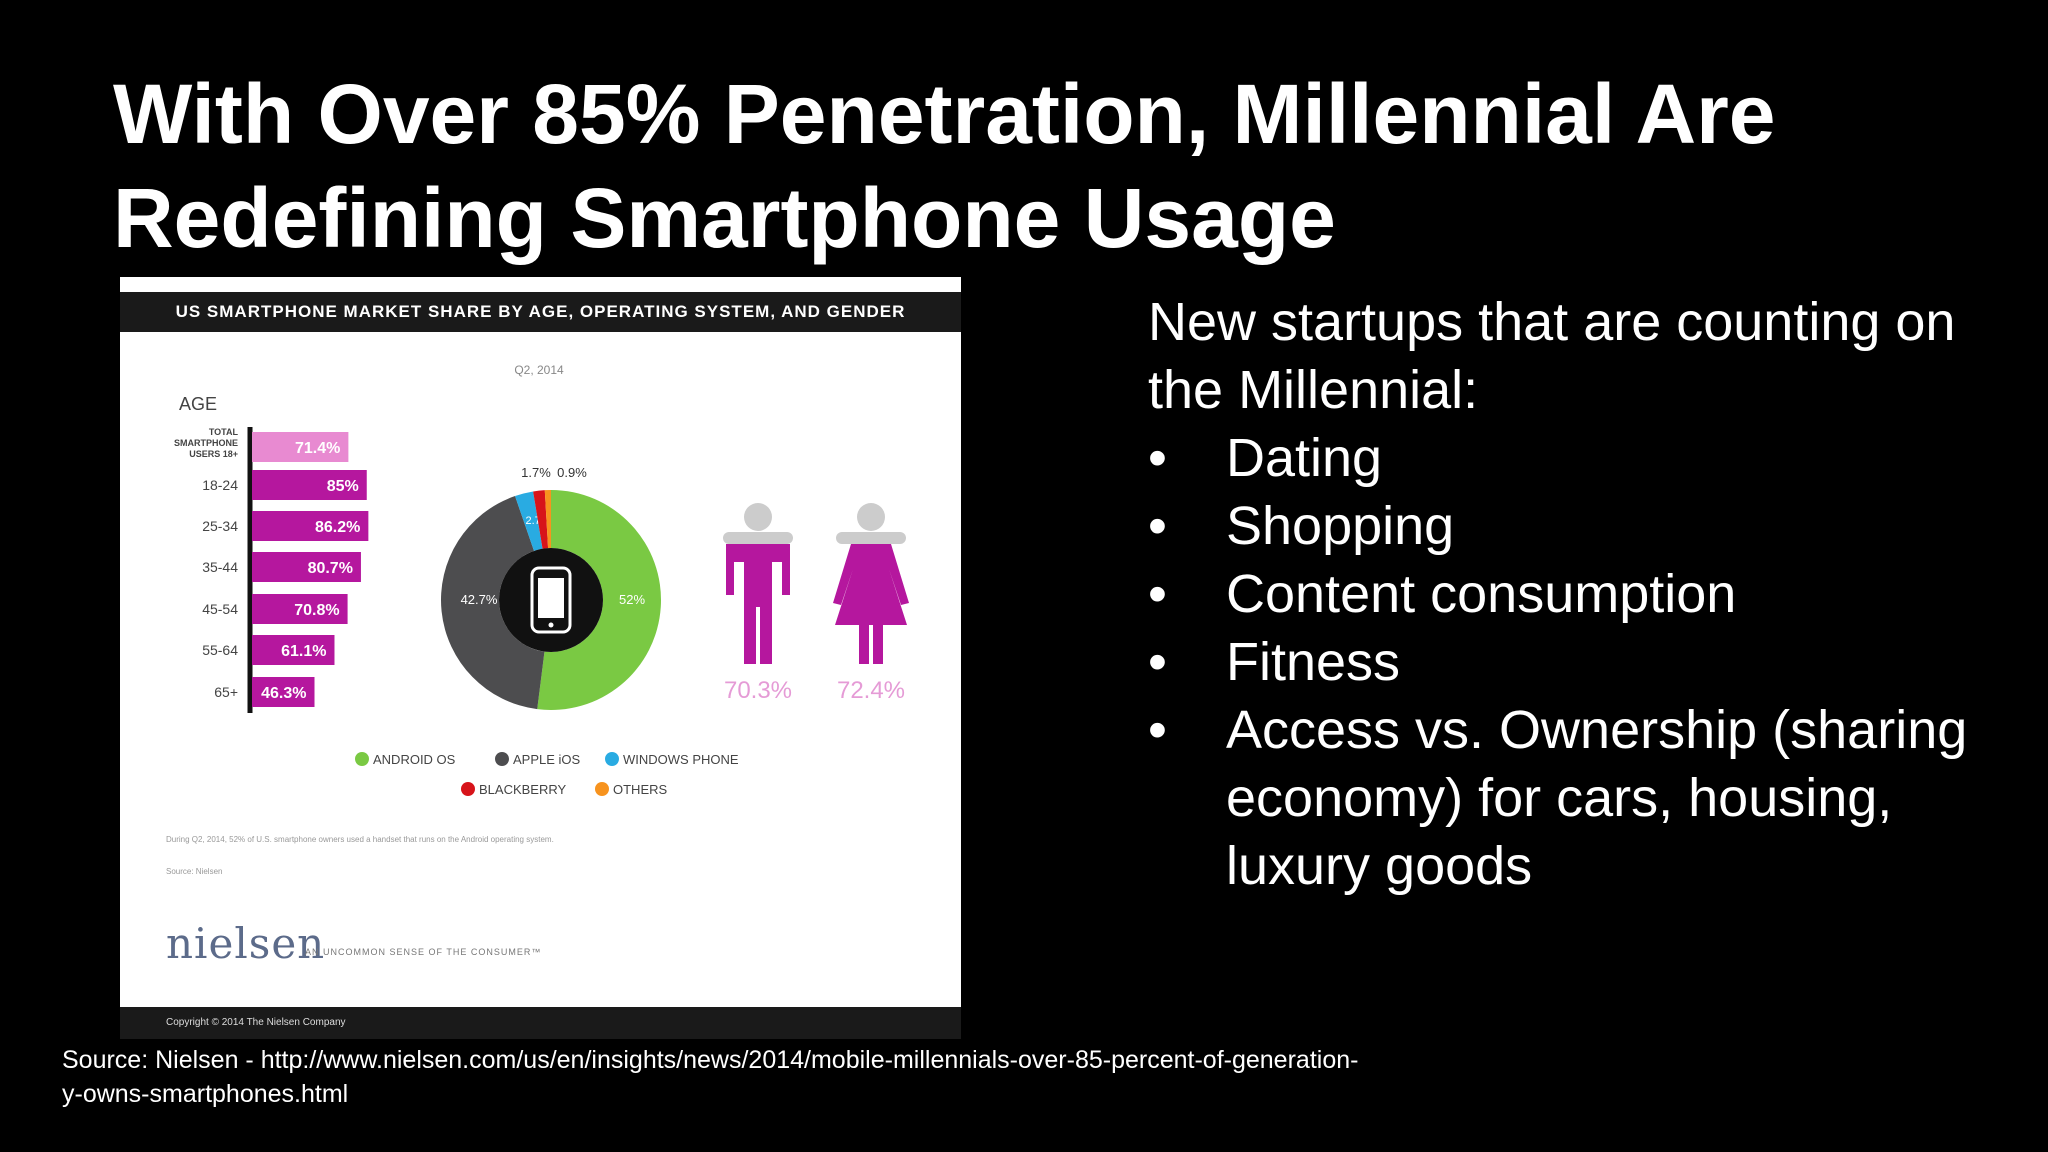  What do you see at coordinates (479, 599) in the screenshot?
I see `donut-slice-label: 42.7%` at bounding box center [479, 599].